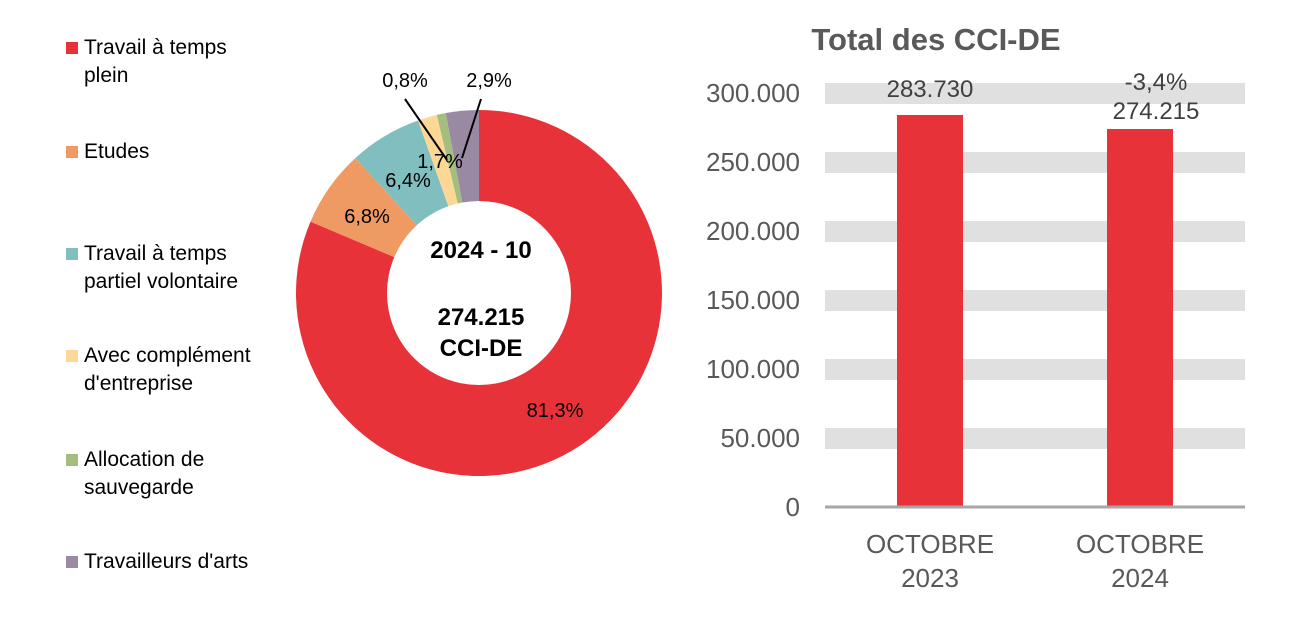 The image size is (1310, 617). Describe the element at coordinates (155, 61) in the screenshot. I see `legend-label: Travail à temps plein` at that location.